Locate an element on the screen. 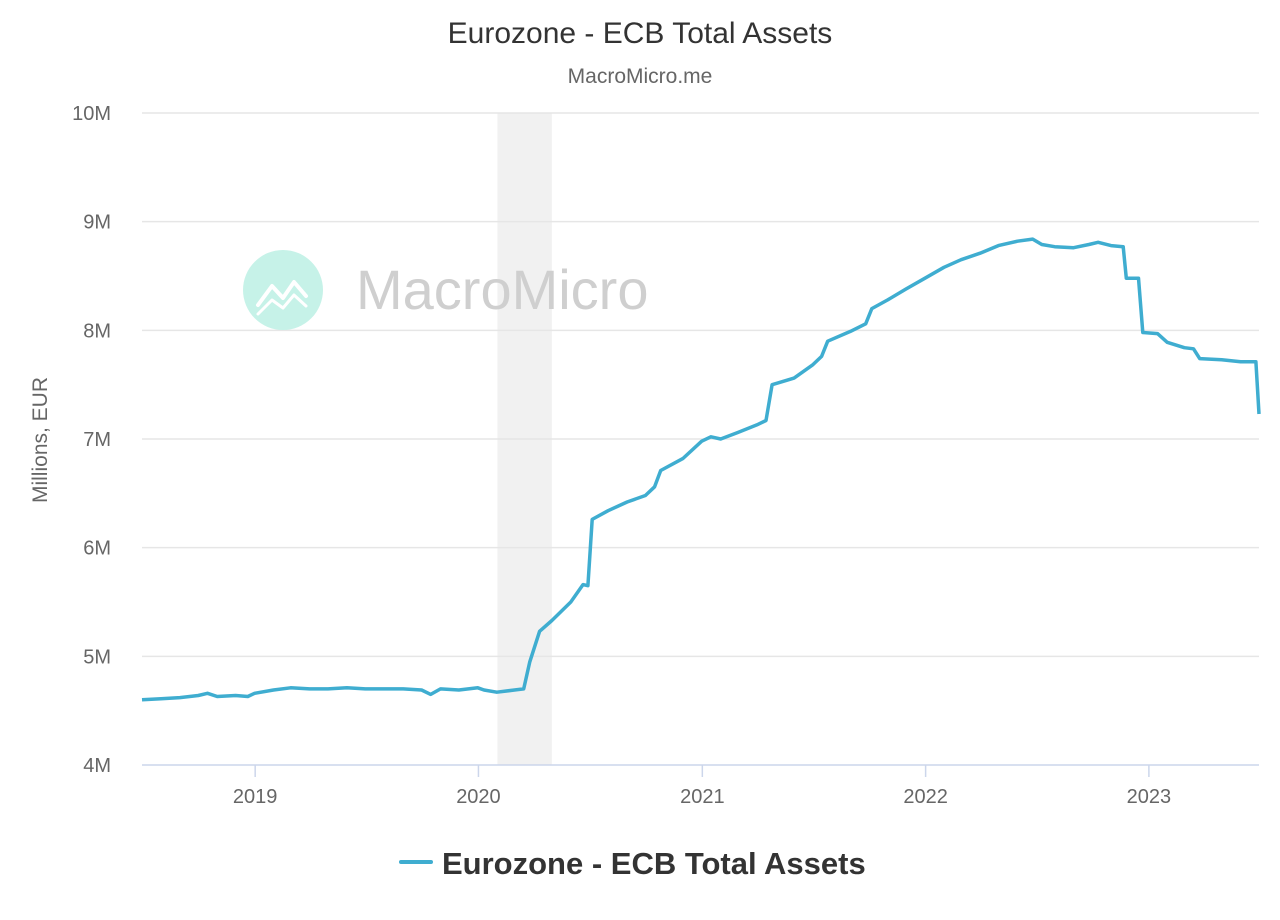 This screenshot has height=920, width=1280. y-tick-label: 9M is located at coordinates (97, 223).